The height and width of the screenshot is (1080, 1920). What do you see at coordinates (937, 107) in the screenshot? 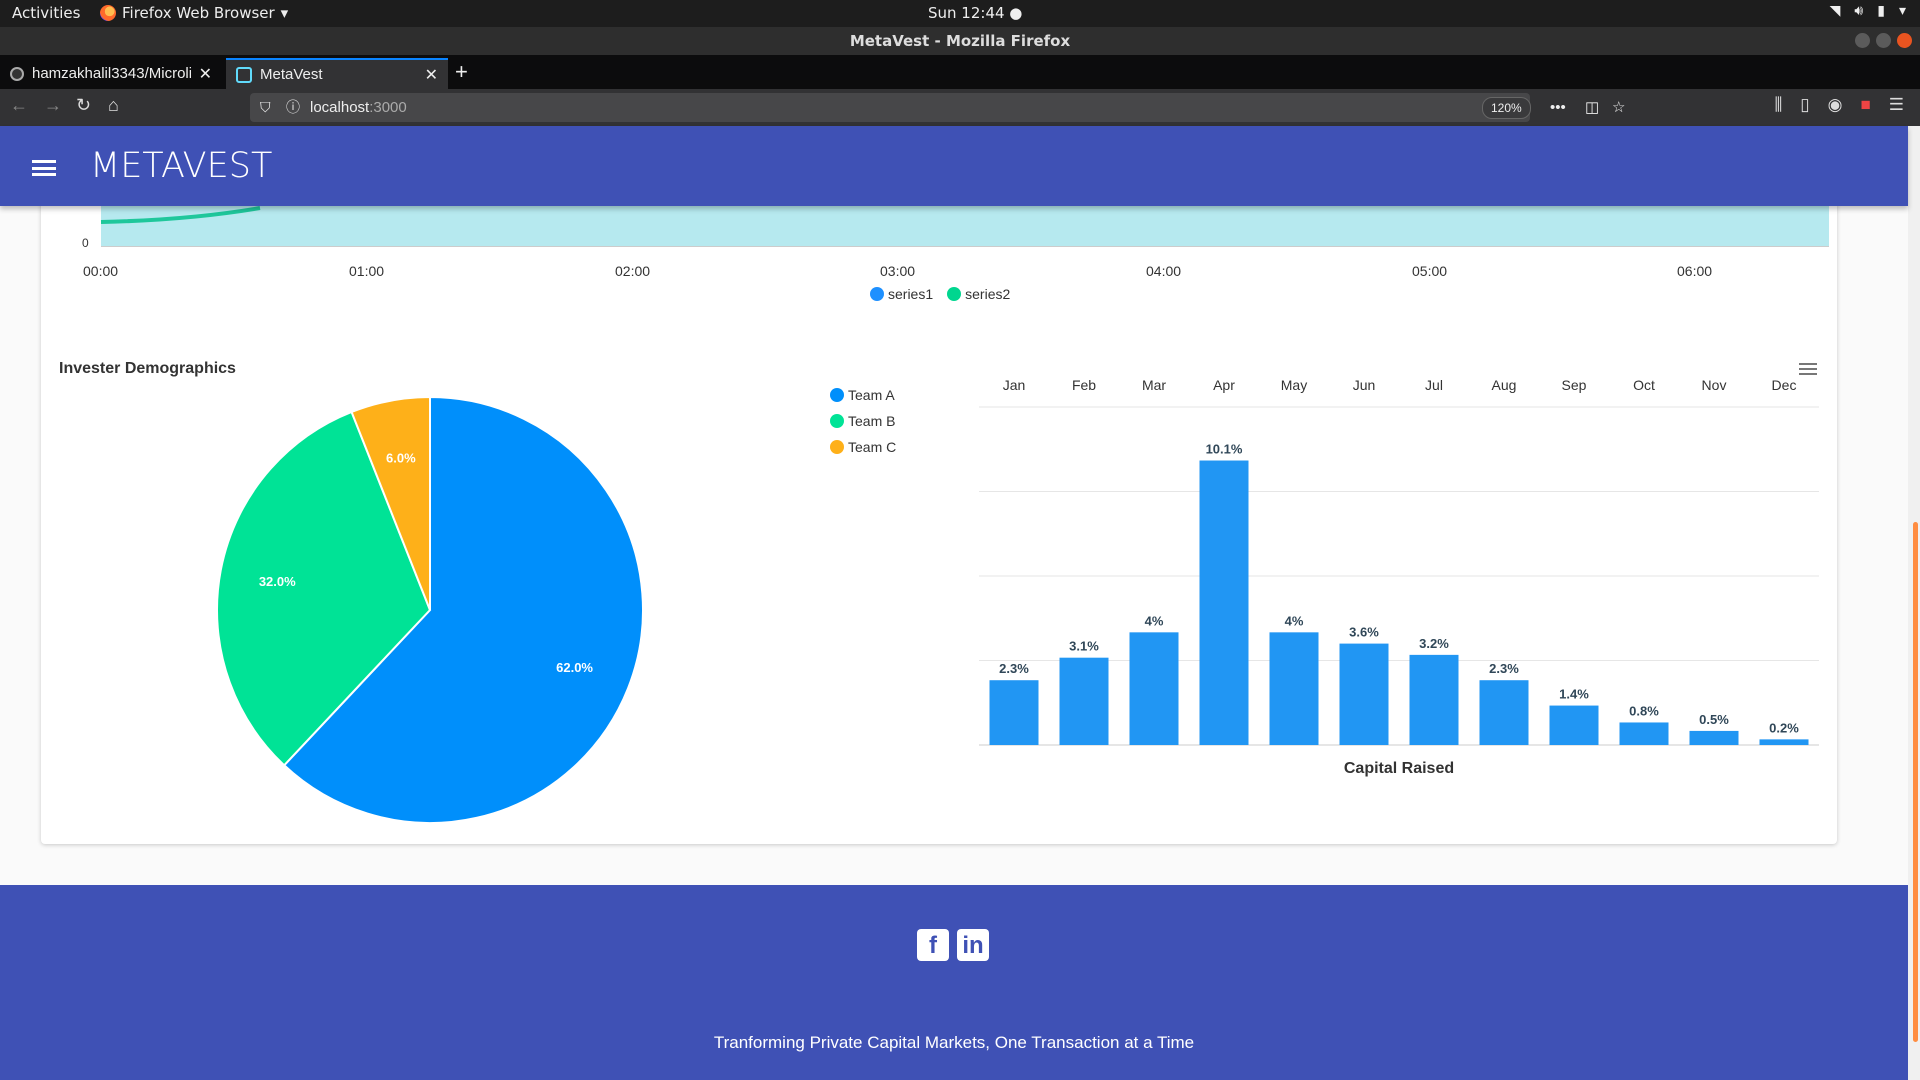
I see `url-bar: ⛉ ⓘ localhost:3000 120% ••• ◫ ☆` at bounding box center [937, 107].